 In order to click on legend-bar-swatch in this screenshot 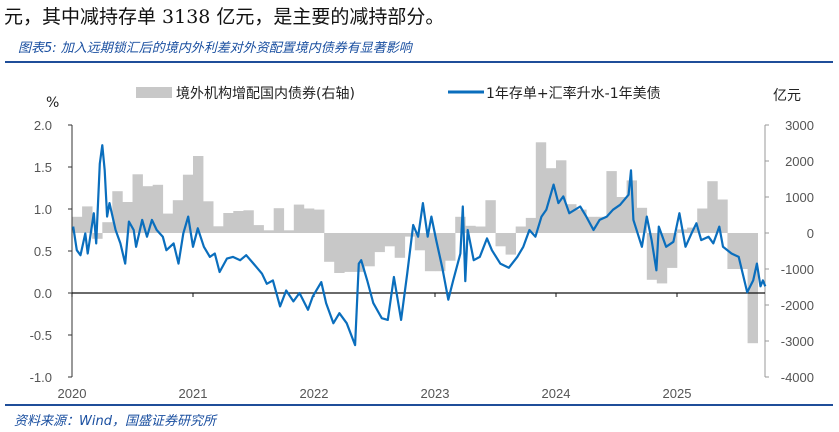, I will do `click(154, 92)`.